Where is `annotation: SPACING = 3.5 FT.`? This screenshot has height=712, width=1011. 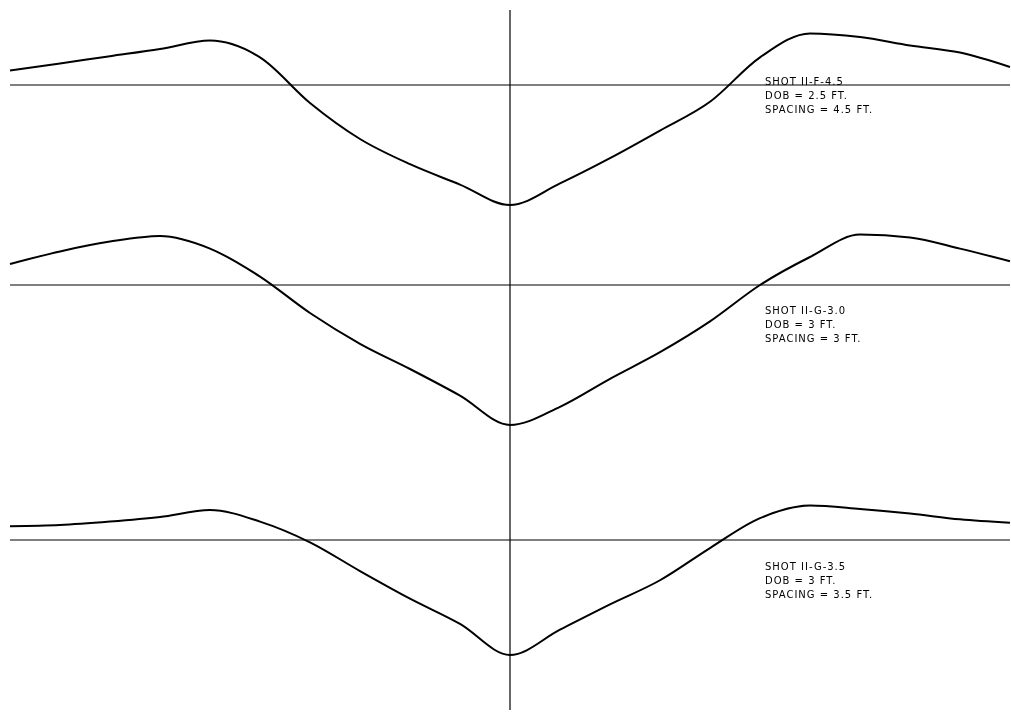
annotation: SPACING = 3.5 FT. is located at coordinates (819, 594).